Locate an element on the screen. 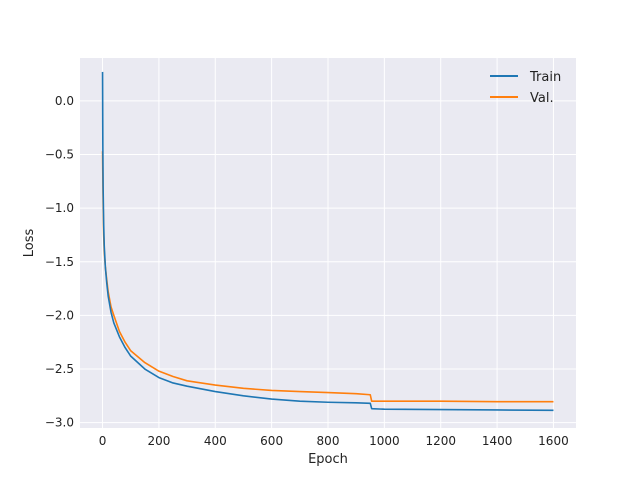  y-tick-label: −1.0 is located at coordinates (59, 208).